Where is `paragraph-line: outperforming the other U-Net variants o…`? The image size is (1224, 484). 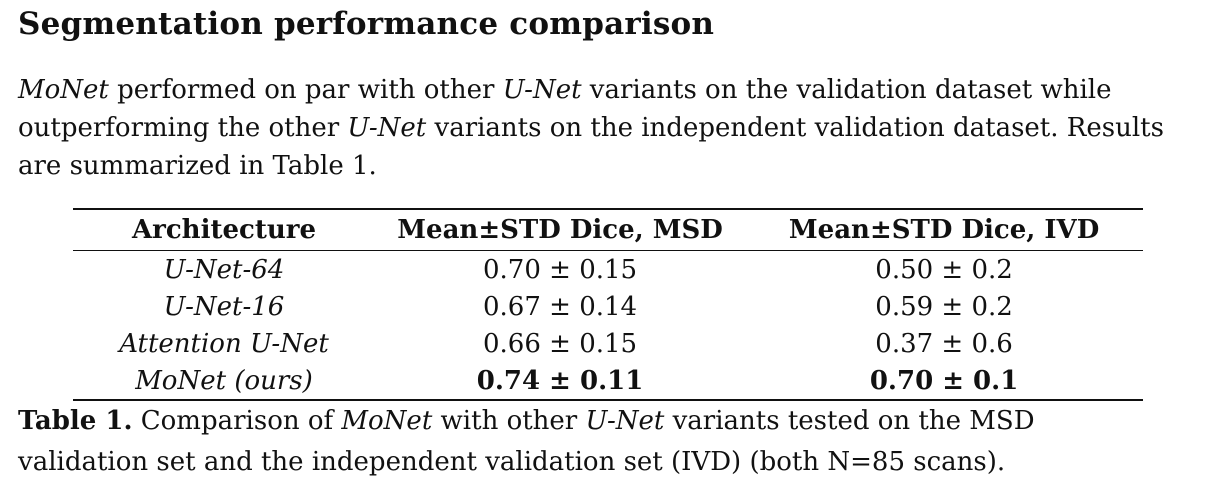
paragraph-line: outperforming the other U-Net variants o… is located at coordinates (615, 128).